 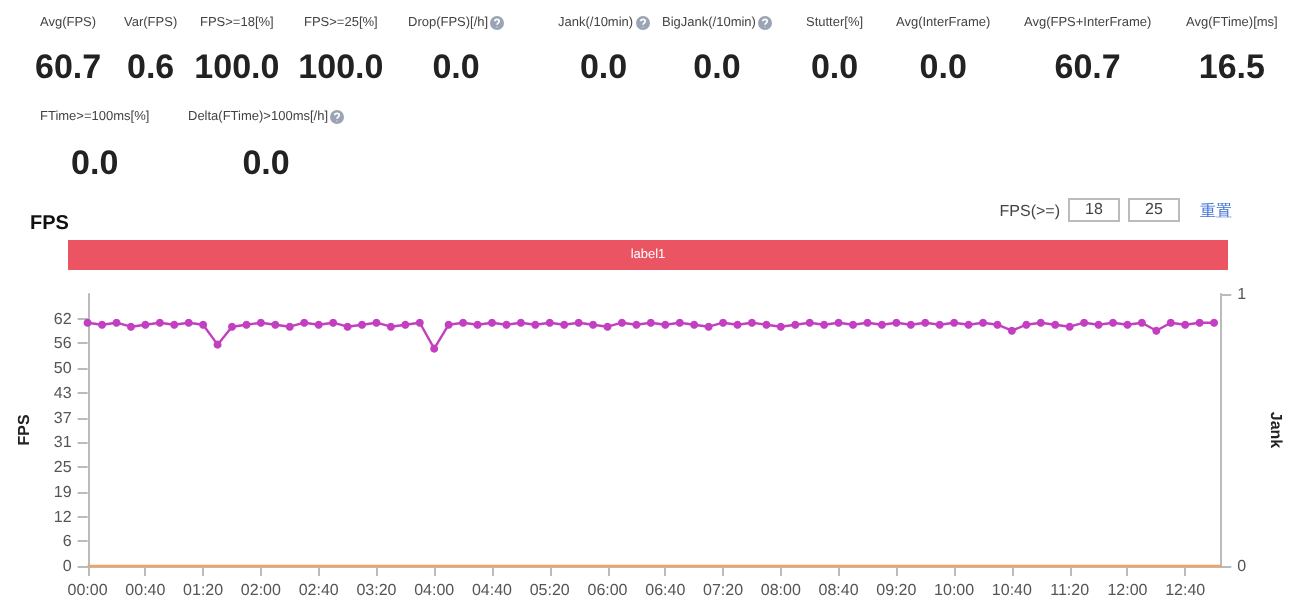 I want to click on text: FPS(>=), so click(x=1029, y=210).